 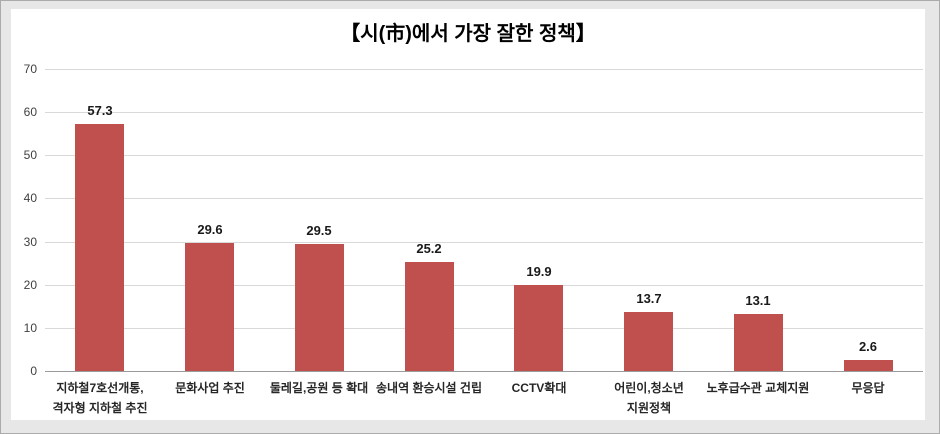 What do you see at coordinates (30, 69) in the screenshot?
I see `y-axis-tick-label: 70` at bounding box center [30, 69].